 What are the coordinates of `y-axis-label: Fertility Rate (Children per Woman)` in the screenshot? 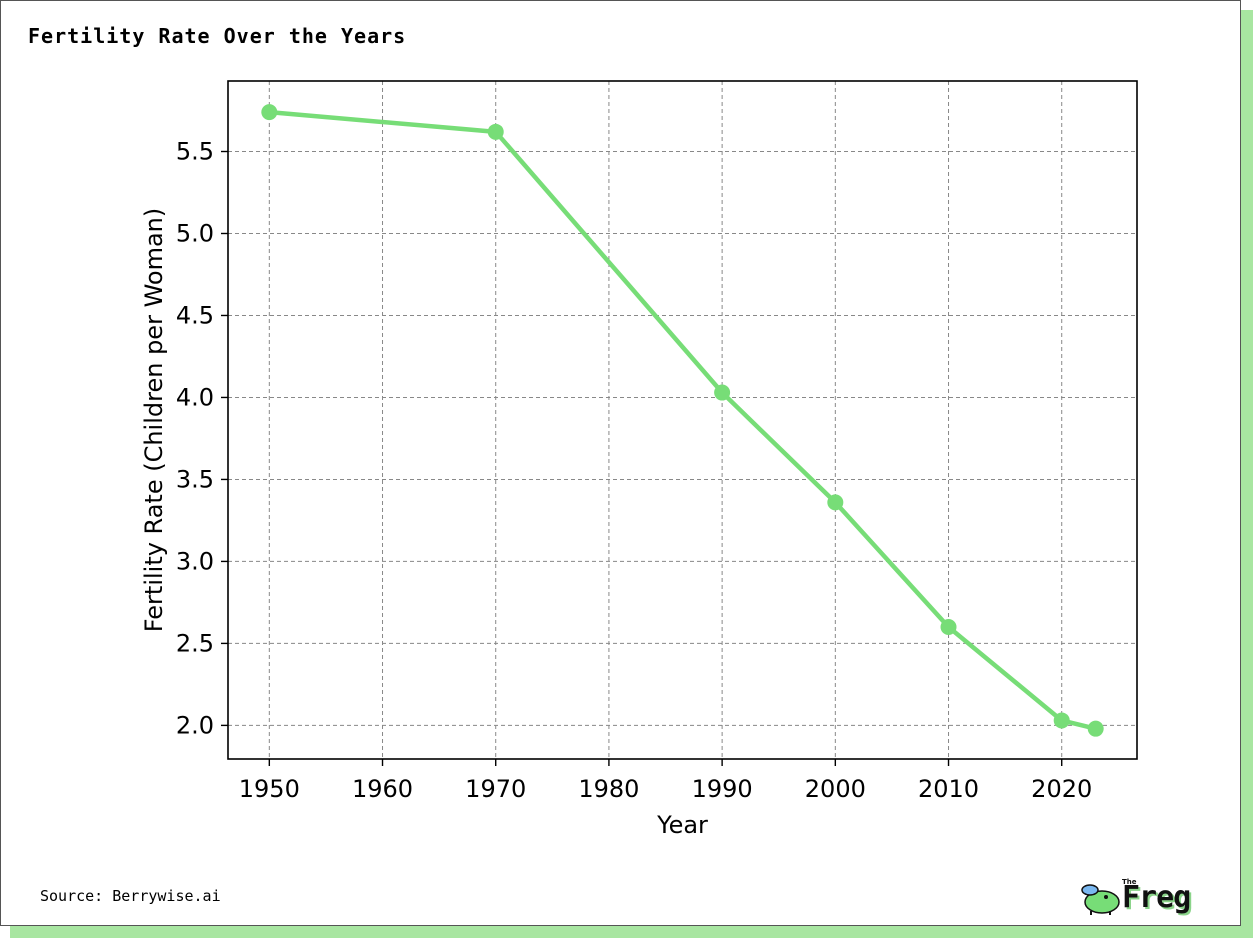 It's located at (154, 420).